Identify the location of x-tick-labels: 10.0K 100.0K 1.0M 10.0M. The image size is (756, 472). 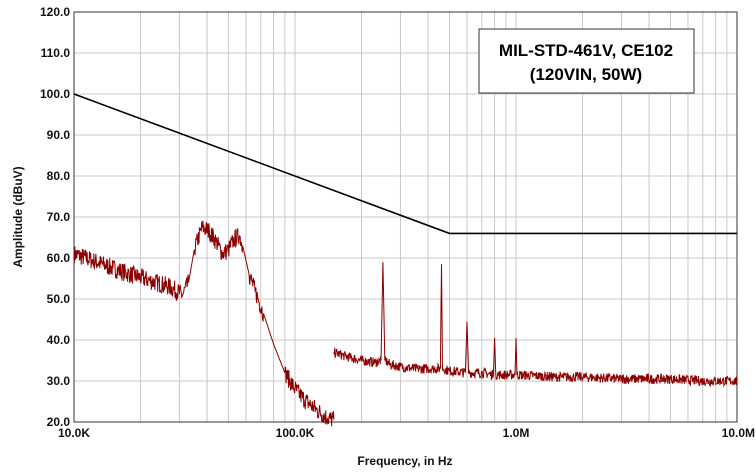
(406, 433).